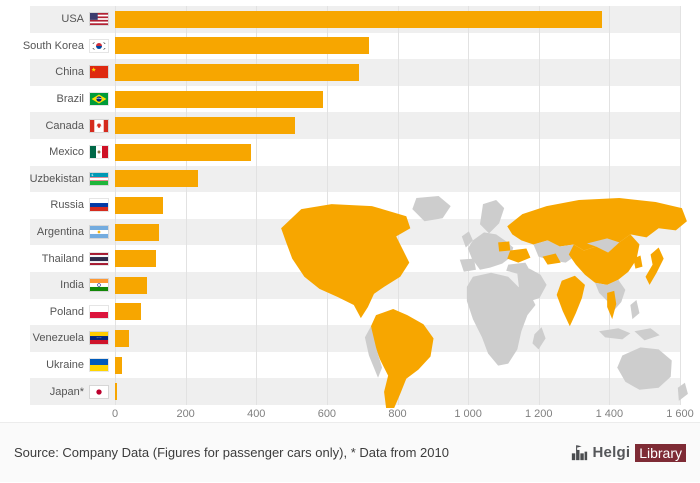 The height and width of the screenshot is (483, 700). Describe the element at coordinates (579, 452) in the screenshot. I see `library-building-icon` at that location.